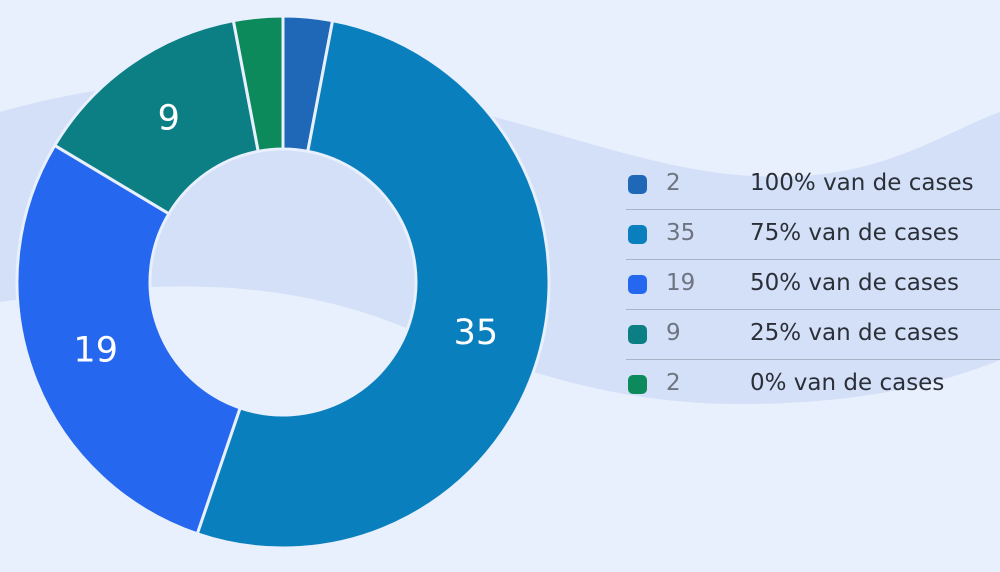  I want to click on legend-label: 25% van de cases, so click(854, 333).